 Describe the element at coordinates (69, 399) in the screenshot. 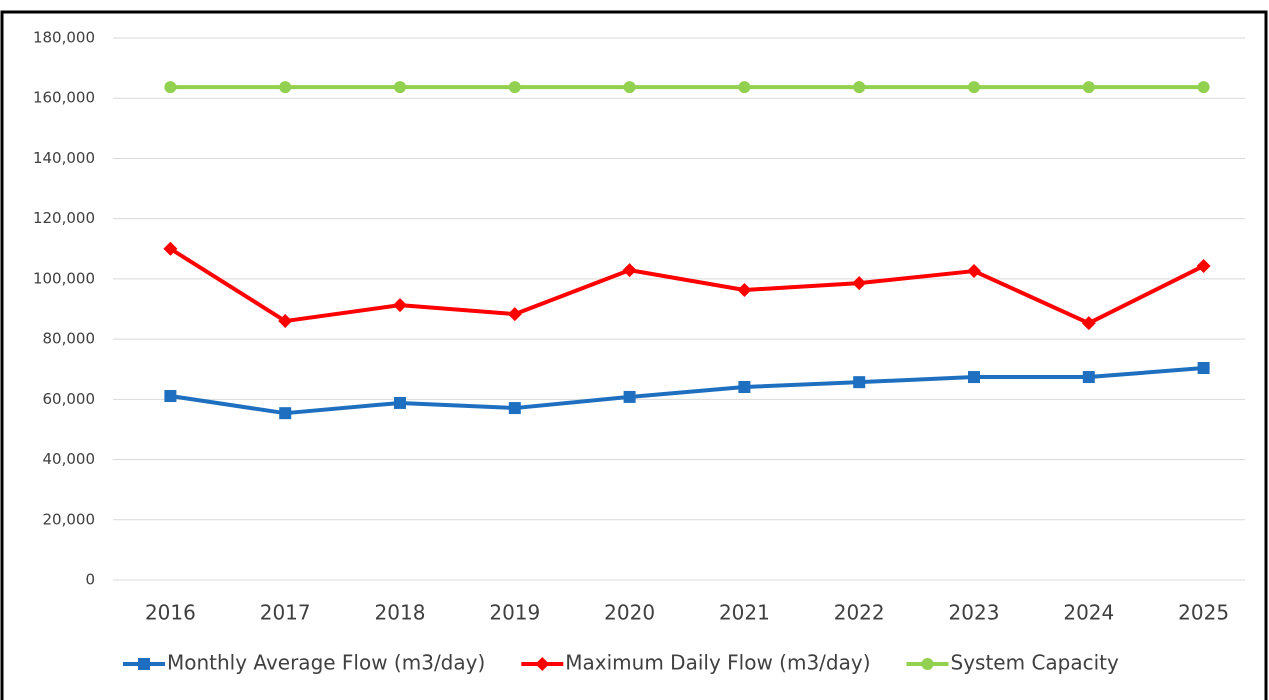

I see `y-tick-label: 60,000` at that location.